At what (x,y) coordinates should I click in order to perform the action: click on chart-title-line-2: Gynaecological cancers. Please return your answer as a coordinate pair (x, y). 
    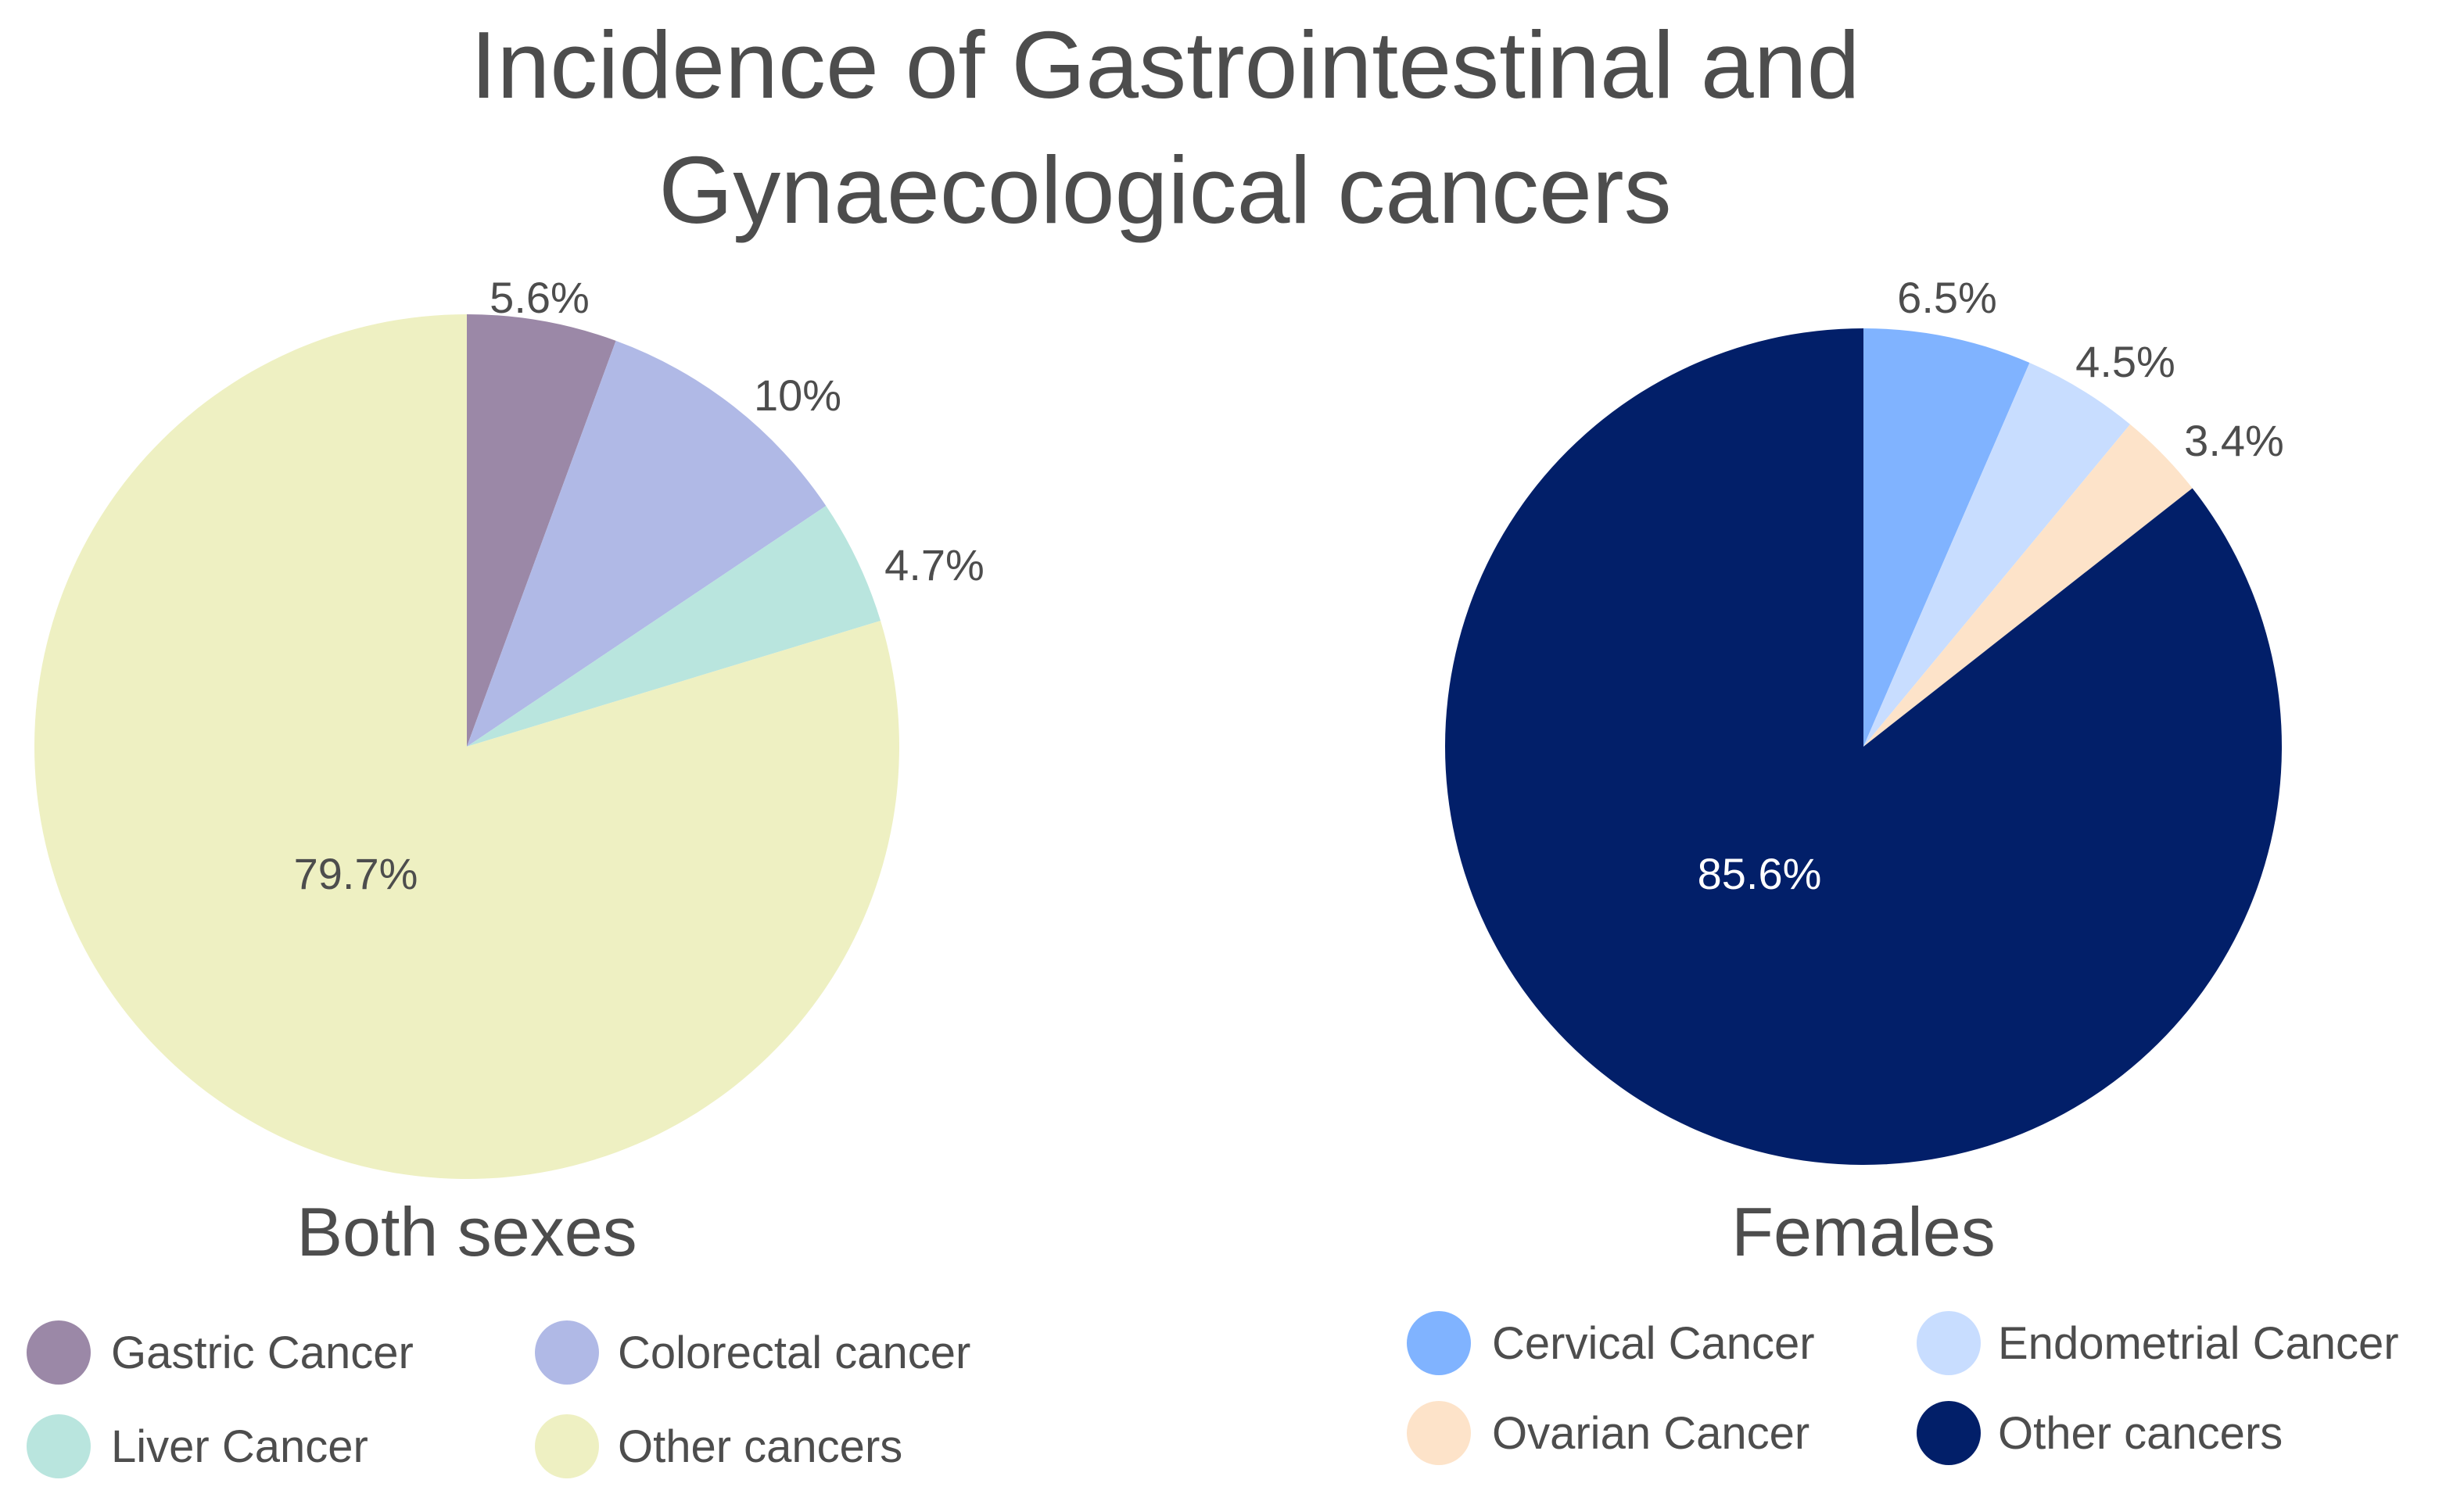
    Looking at the image, I should click on (1164, 190).